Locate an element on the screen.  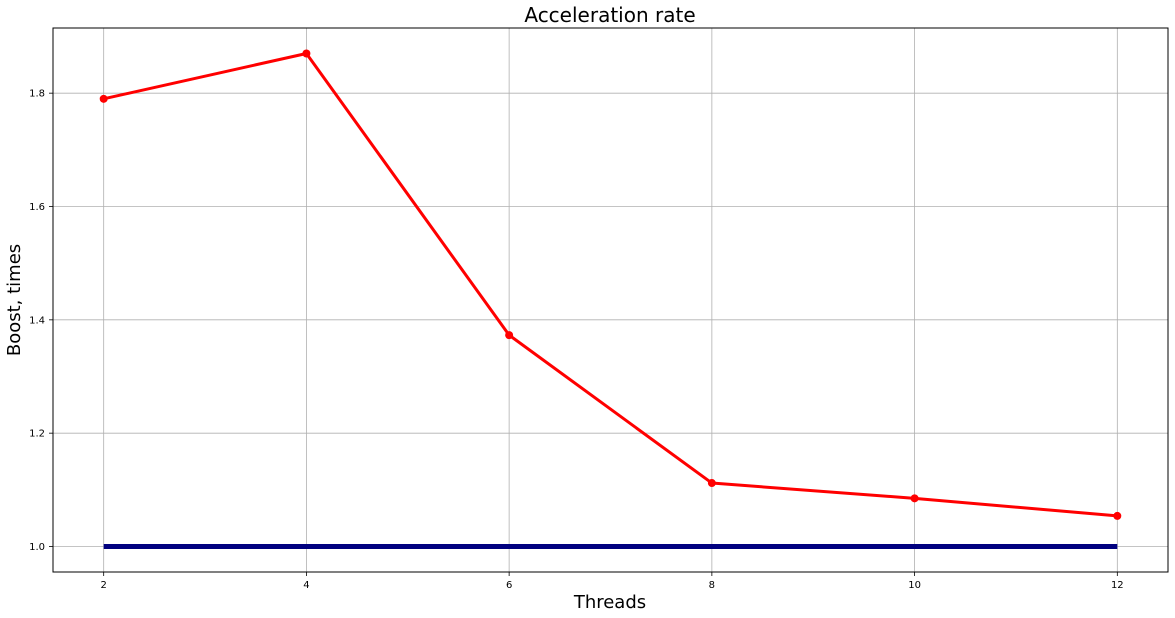
x-tick-label: 10 is located at coordinates (914, 585).